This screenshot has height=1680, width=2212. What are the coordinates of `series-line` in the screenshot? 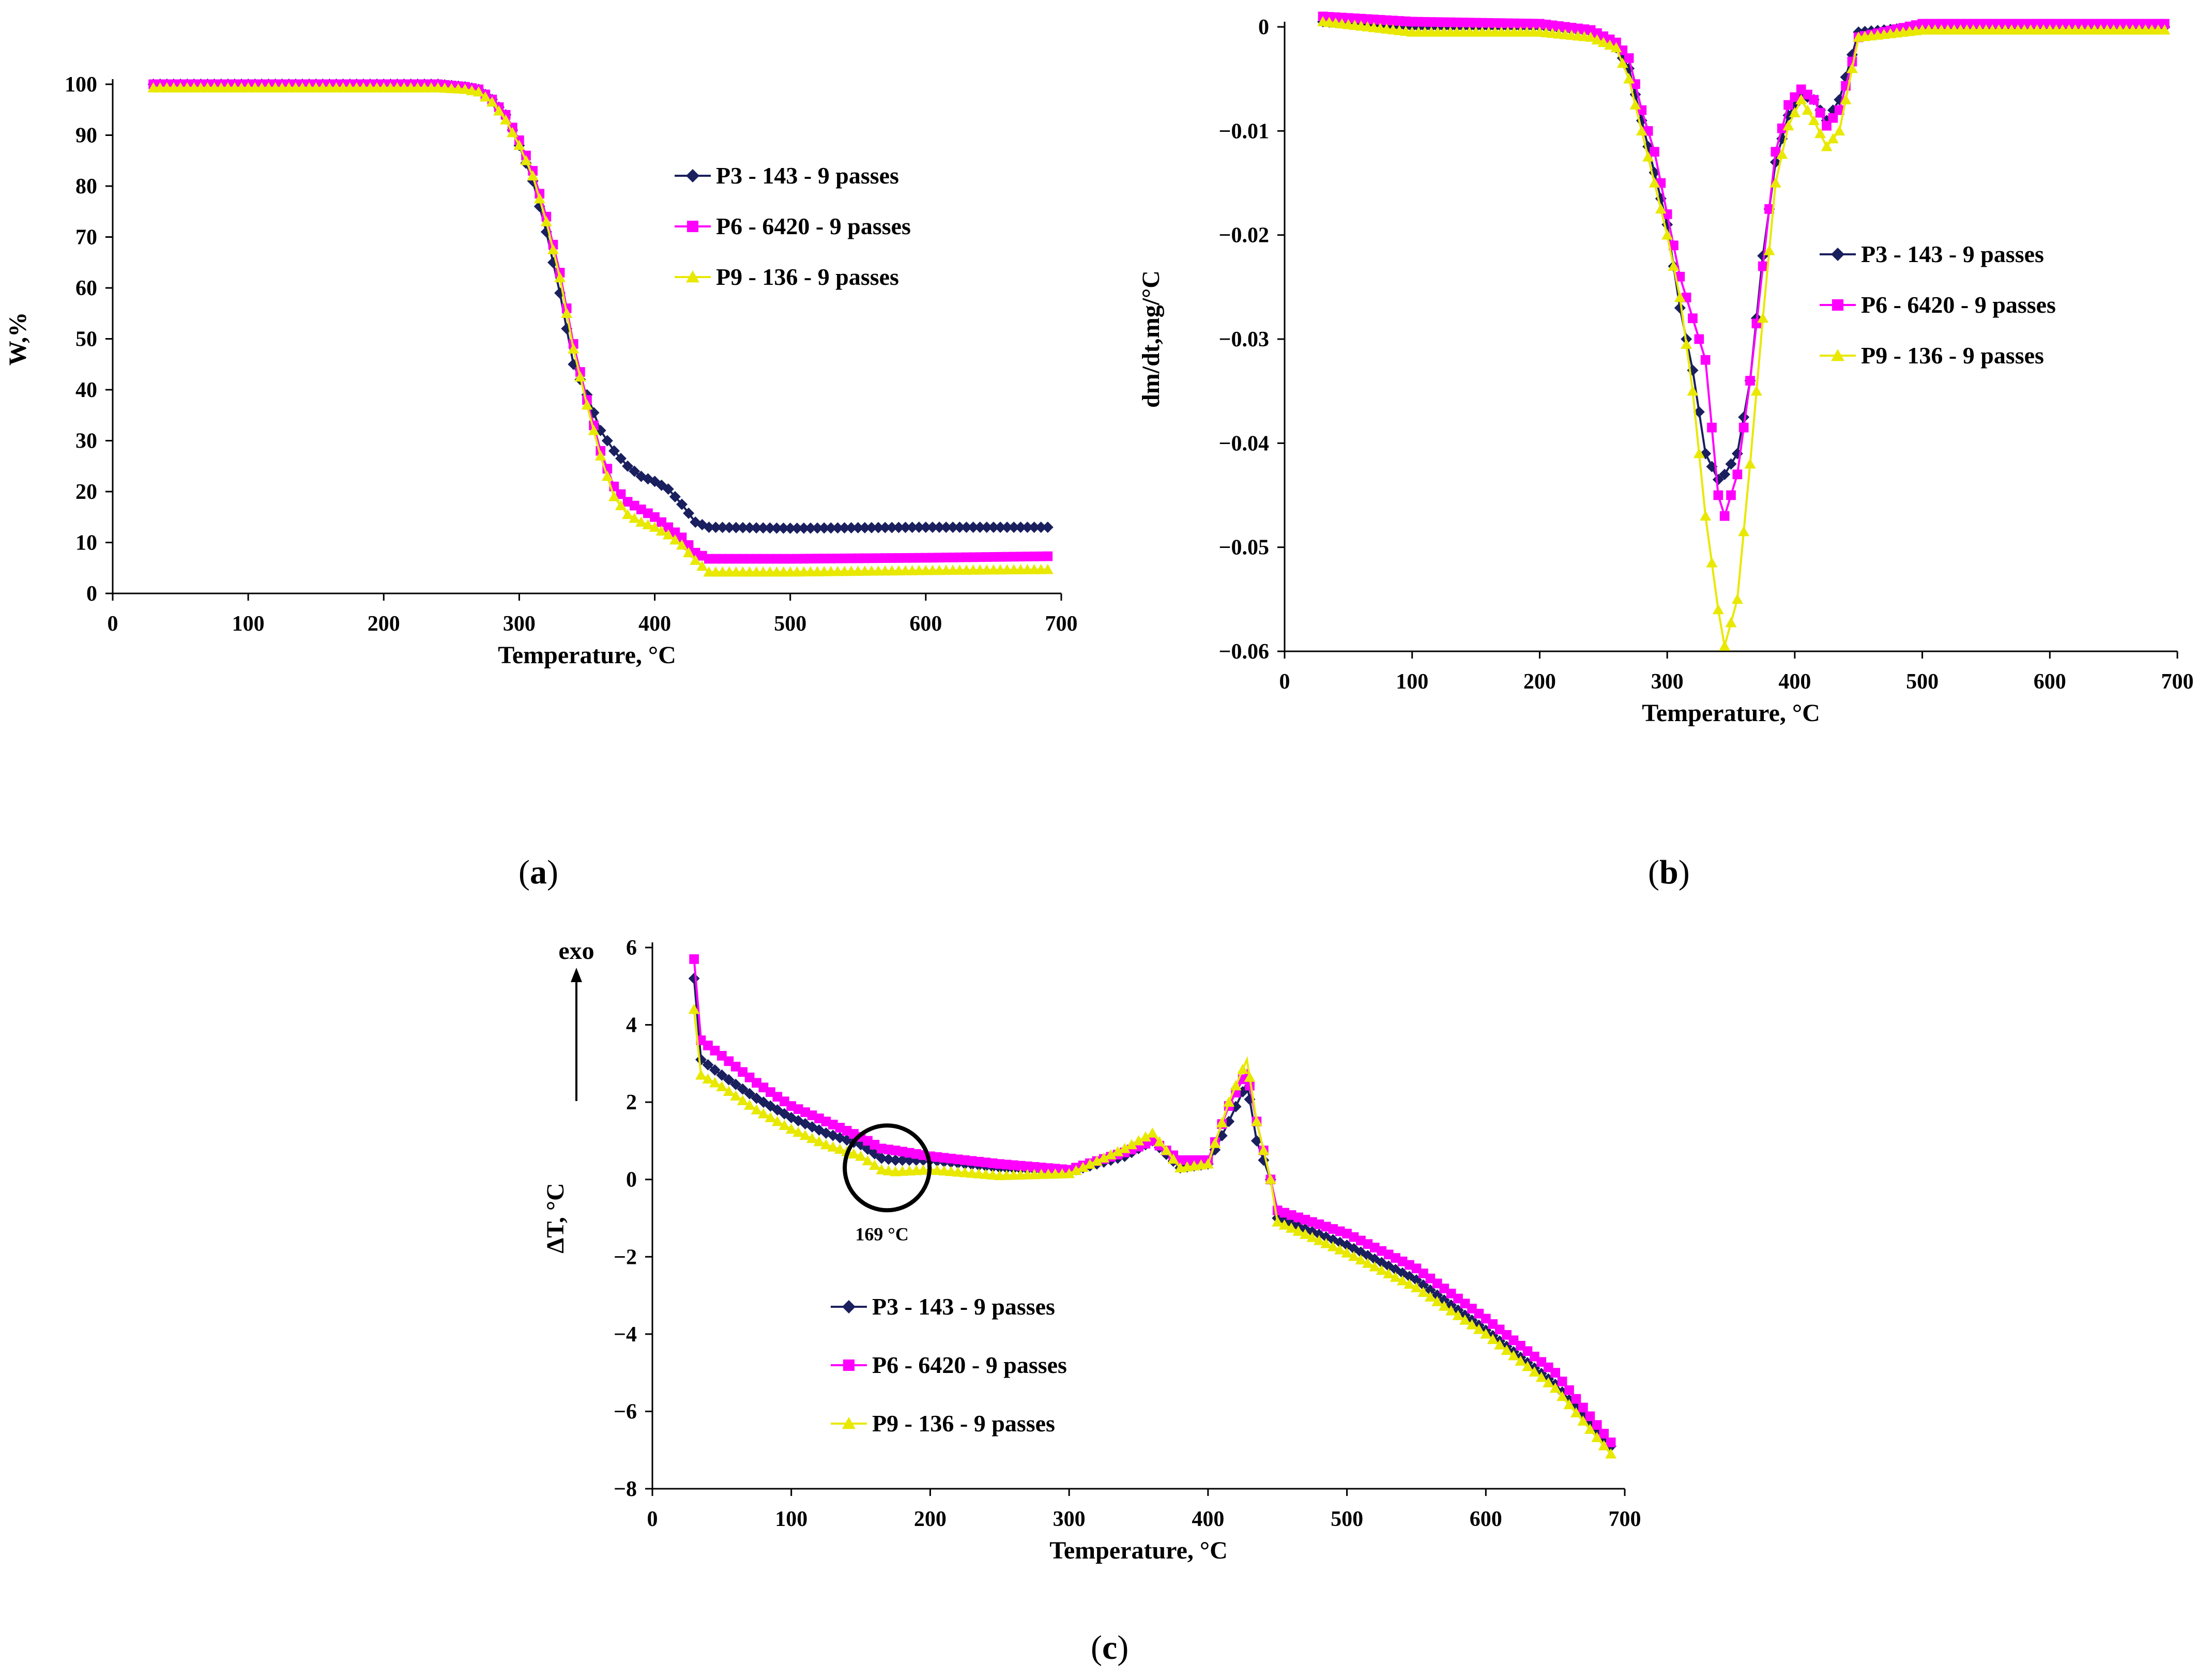 It's located at (600, 306).